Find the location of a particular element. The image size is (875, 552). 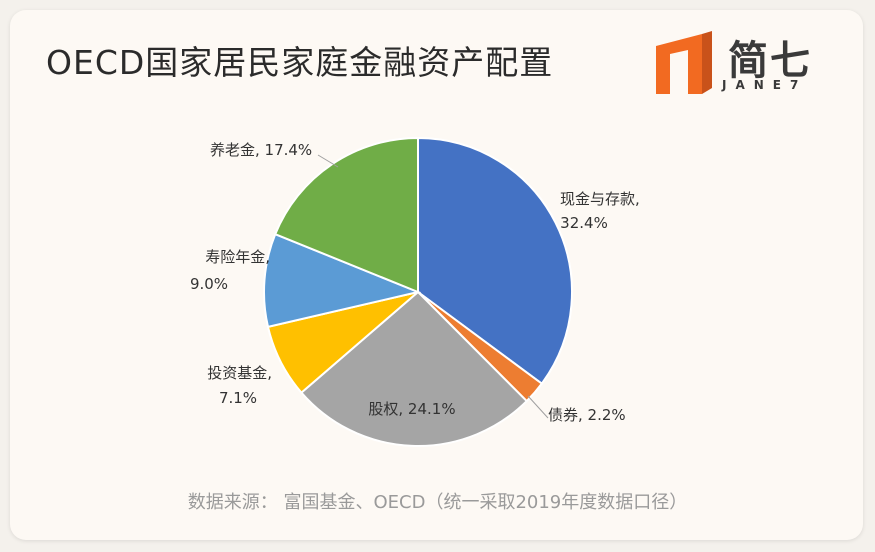

logo-subtext: JANE7 is located at coordinates (765, 85).